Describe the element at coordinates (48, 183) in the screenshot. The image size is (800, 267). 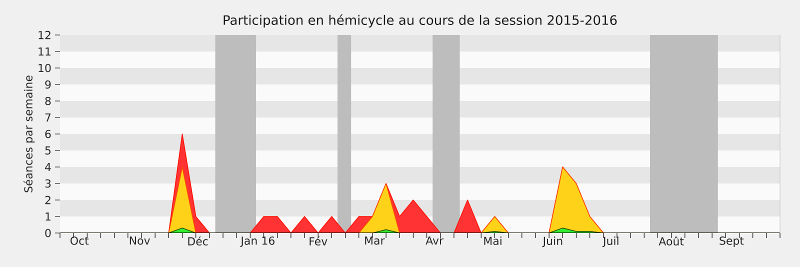
I see `y-tick-label: 3` at that location.